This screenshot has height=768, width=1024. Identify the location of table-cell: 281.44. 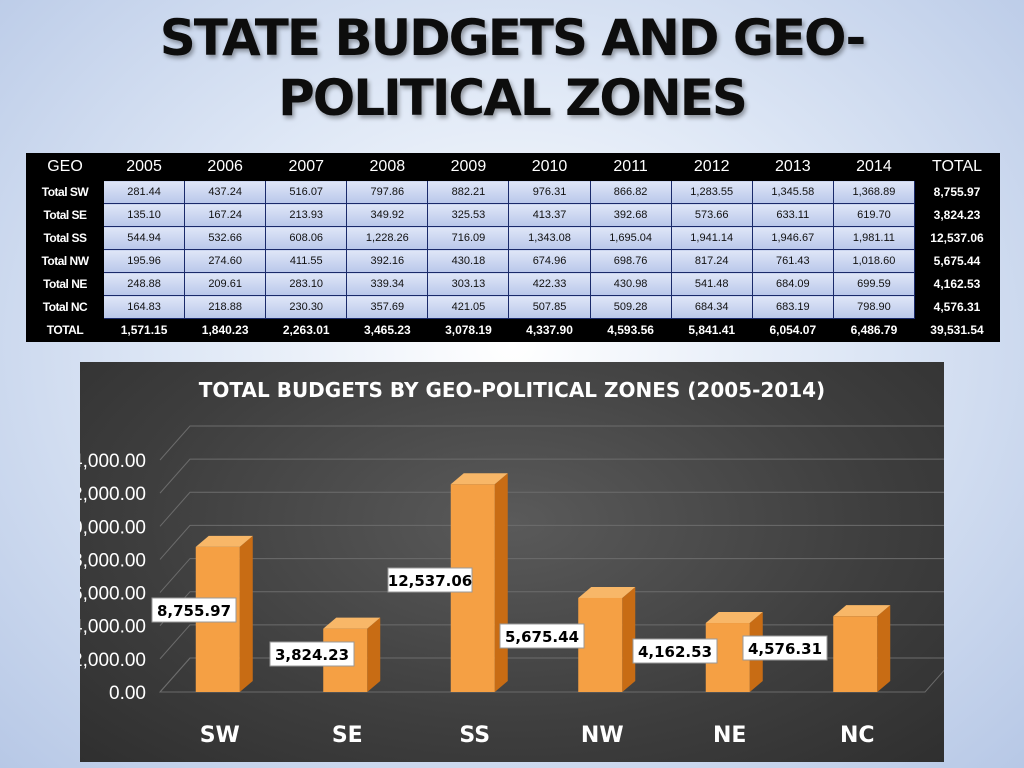
(144, 192).